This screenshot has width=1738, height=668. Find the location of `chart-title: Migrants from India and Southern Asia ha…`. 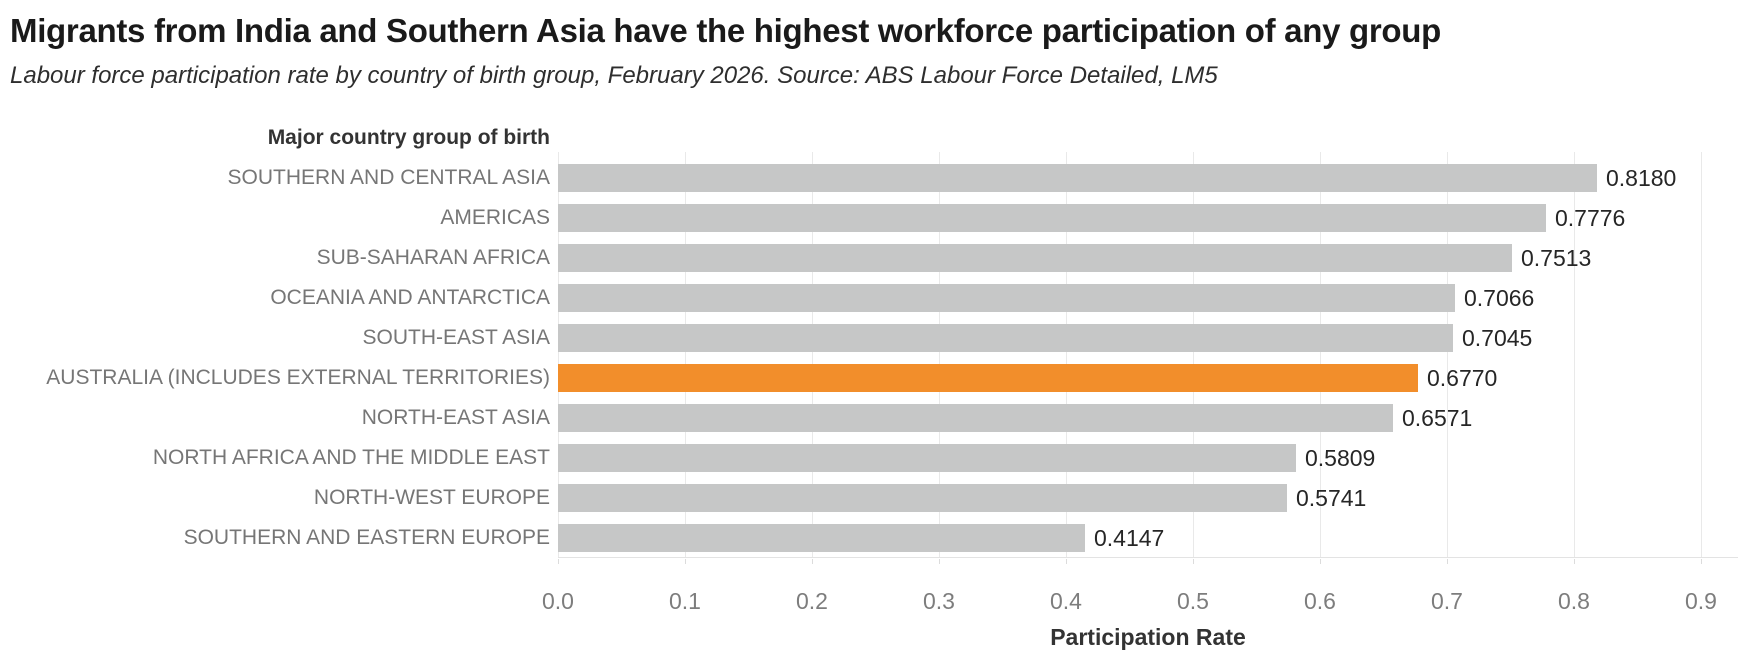

chart-title: Migrants from India and Southern Asia ha… is located at coordinates (725, 30).